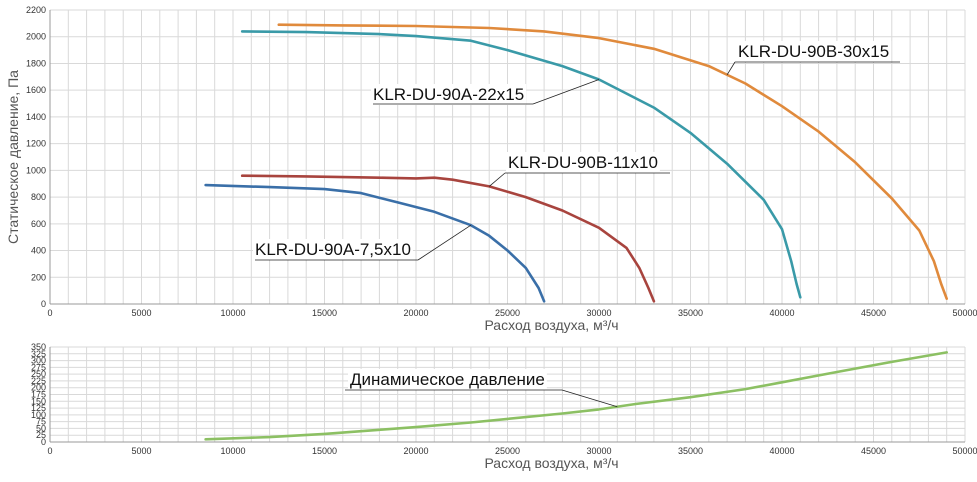  What do you see at coordinates (41, 428) in the screenshot?
I see `y-tick-label: 50` at bounding box center [41, 428].